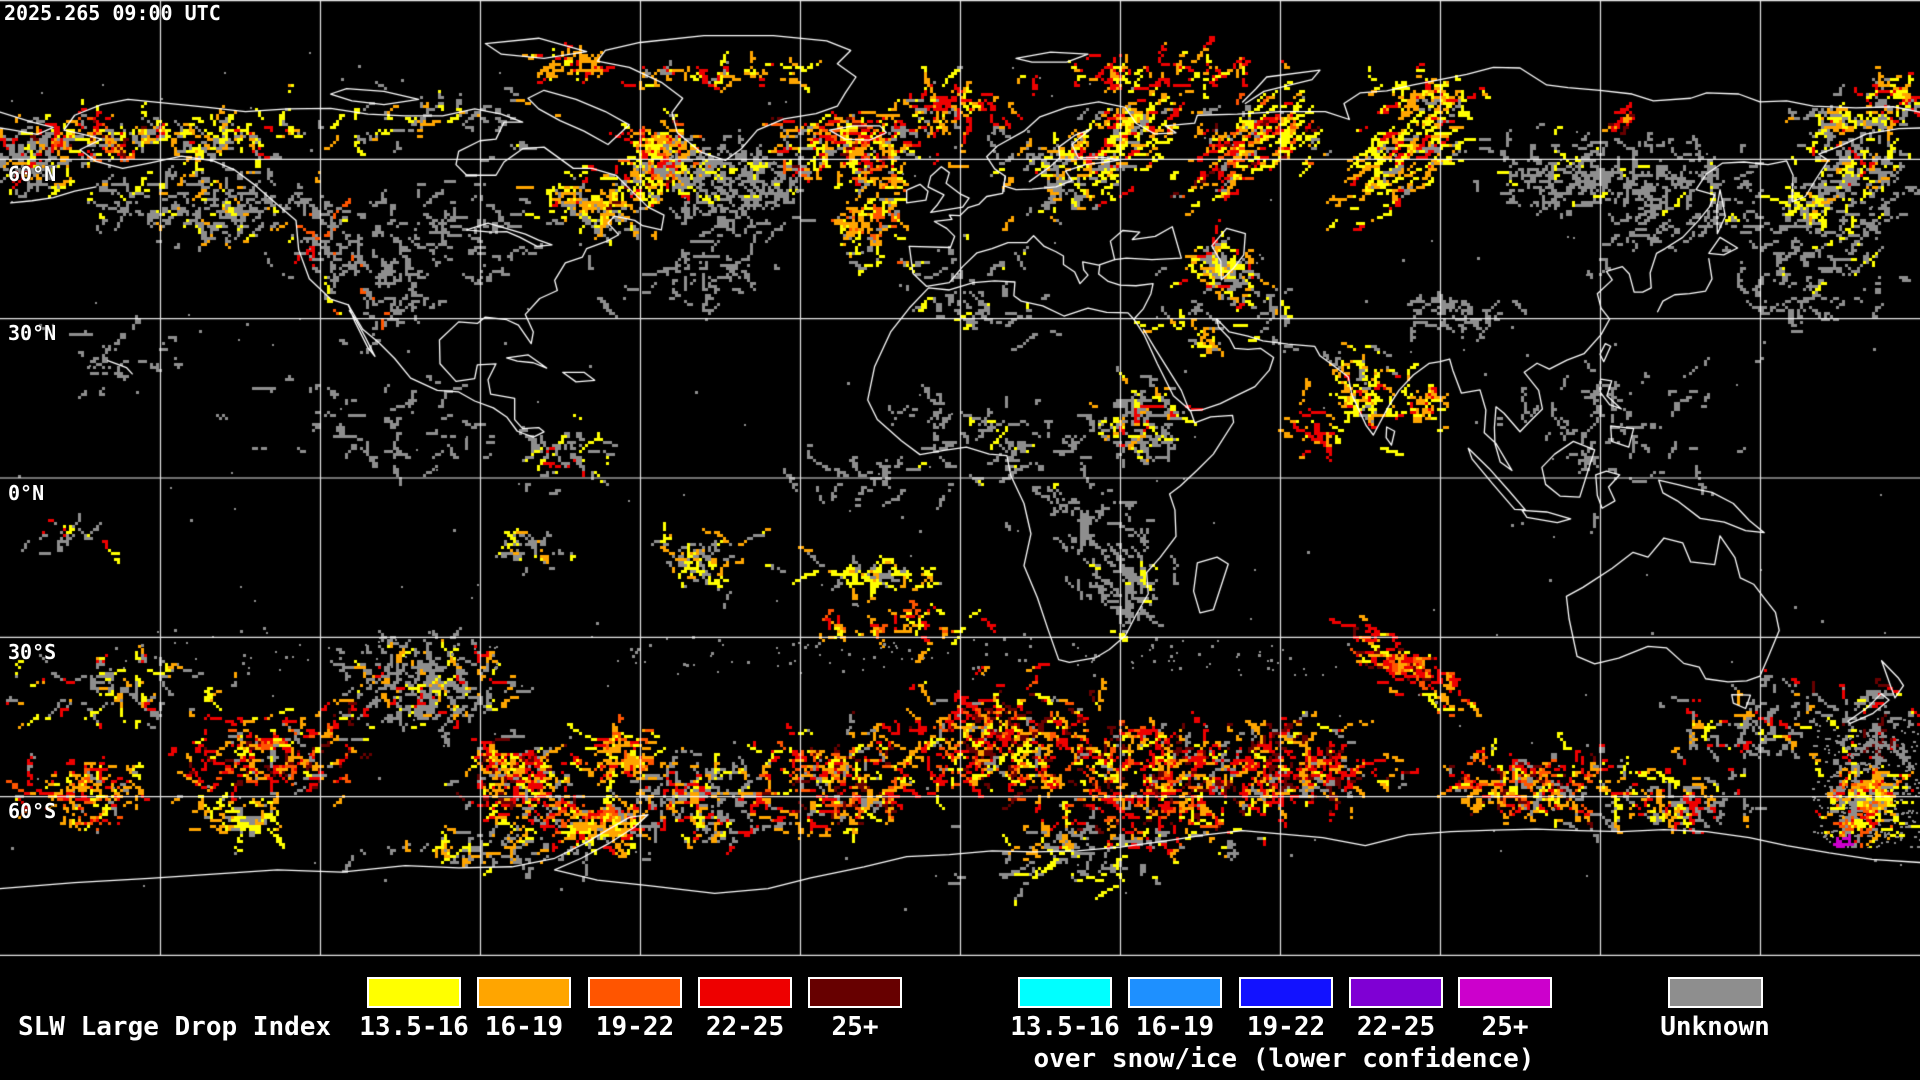  I want to click on legend-title: SLW Large Drop Index, so click(175, 1027).